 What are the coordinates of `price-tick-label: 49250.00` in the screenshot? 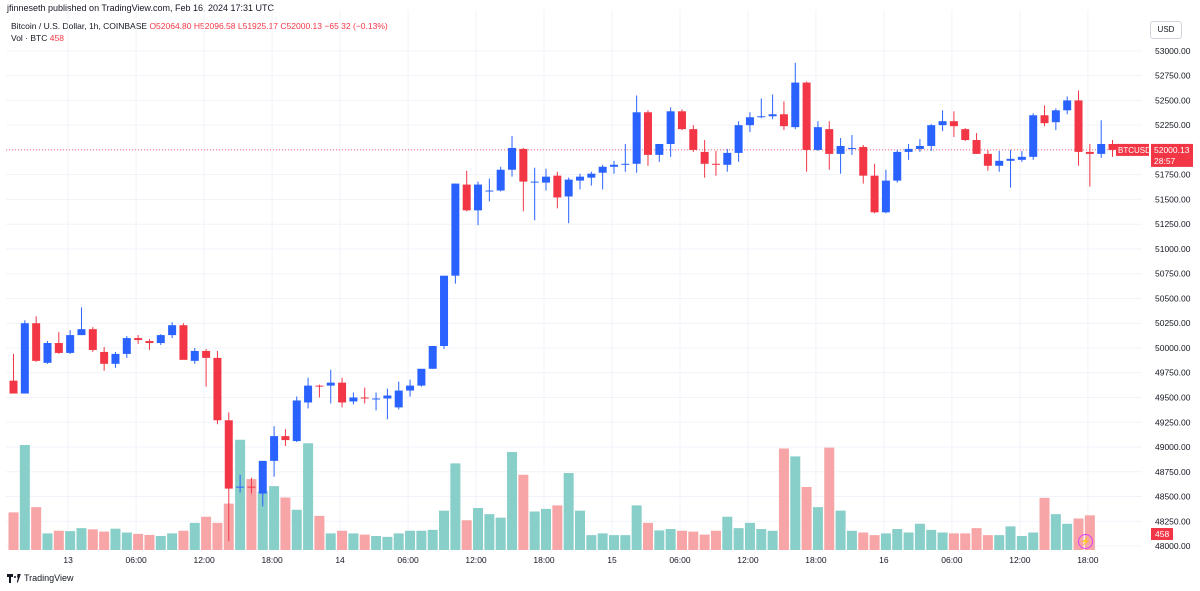 It's located at (1173, 422).